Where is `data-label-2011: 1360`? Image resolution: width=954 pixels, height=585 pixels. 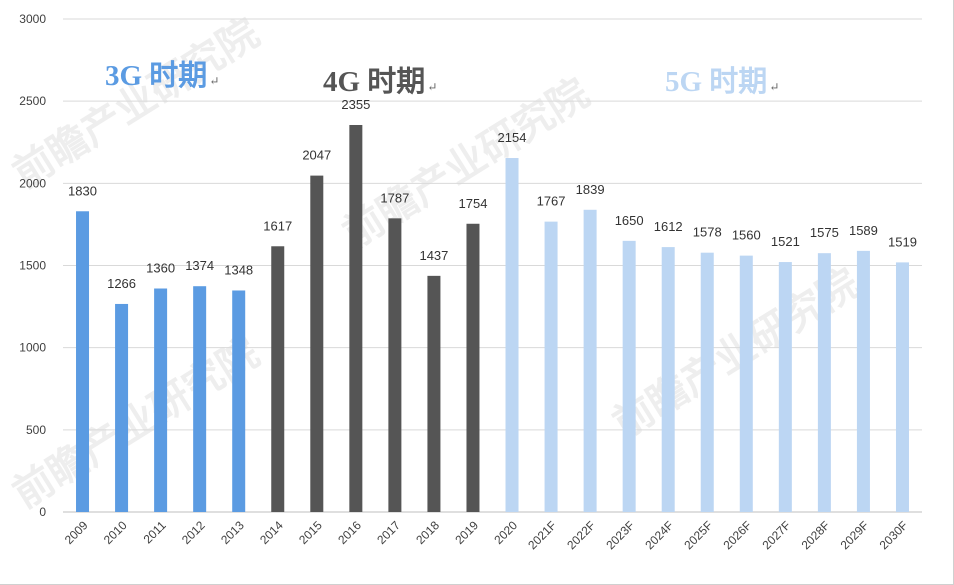 data-label-2011: 1360 is located at coordinates (160, 268).